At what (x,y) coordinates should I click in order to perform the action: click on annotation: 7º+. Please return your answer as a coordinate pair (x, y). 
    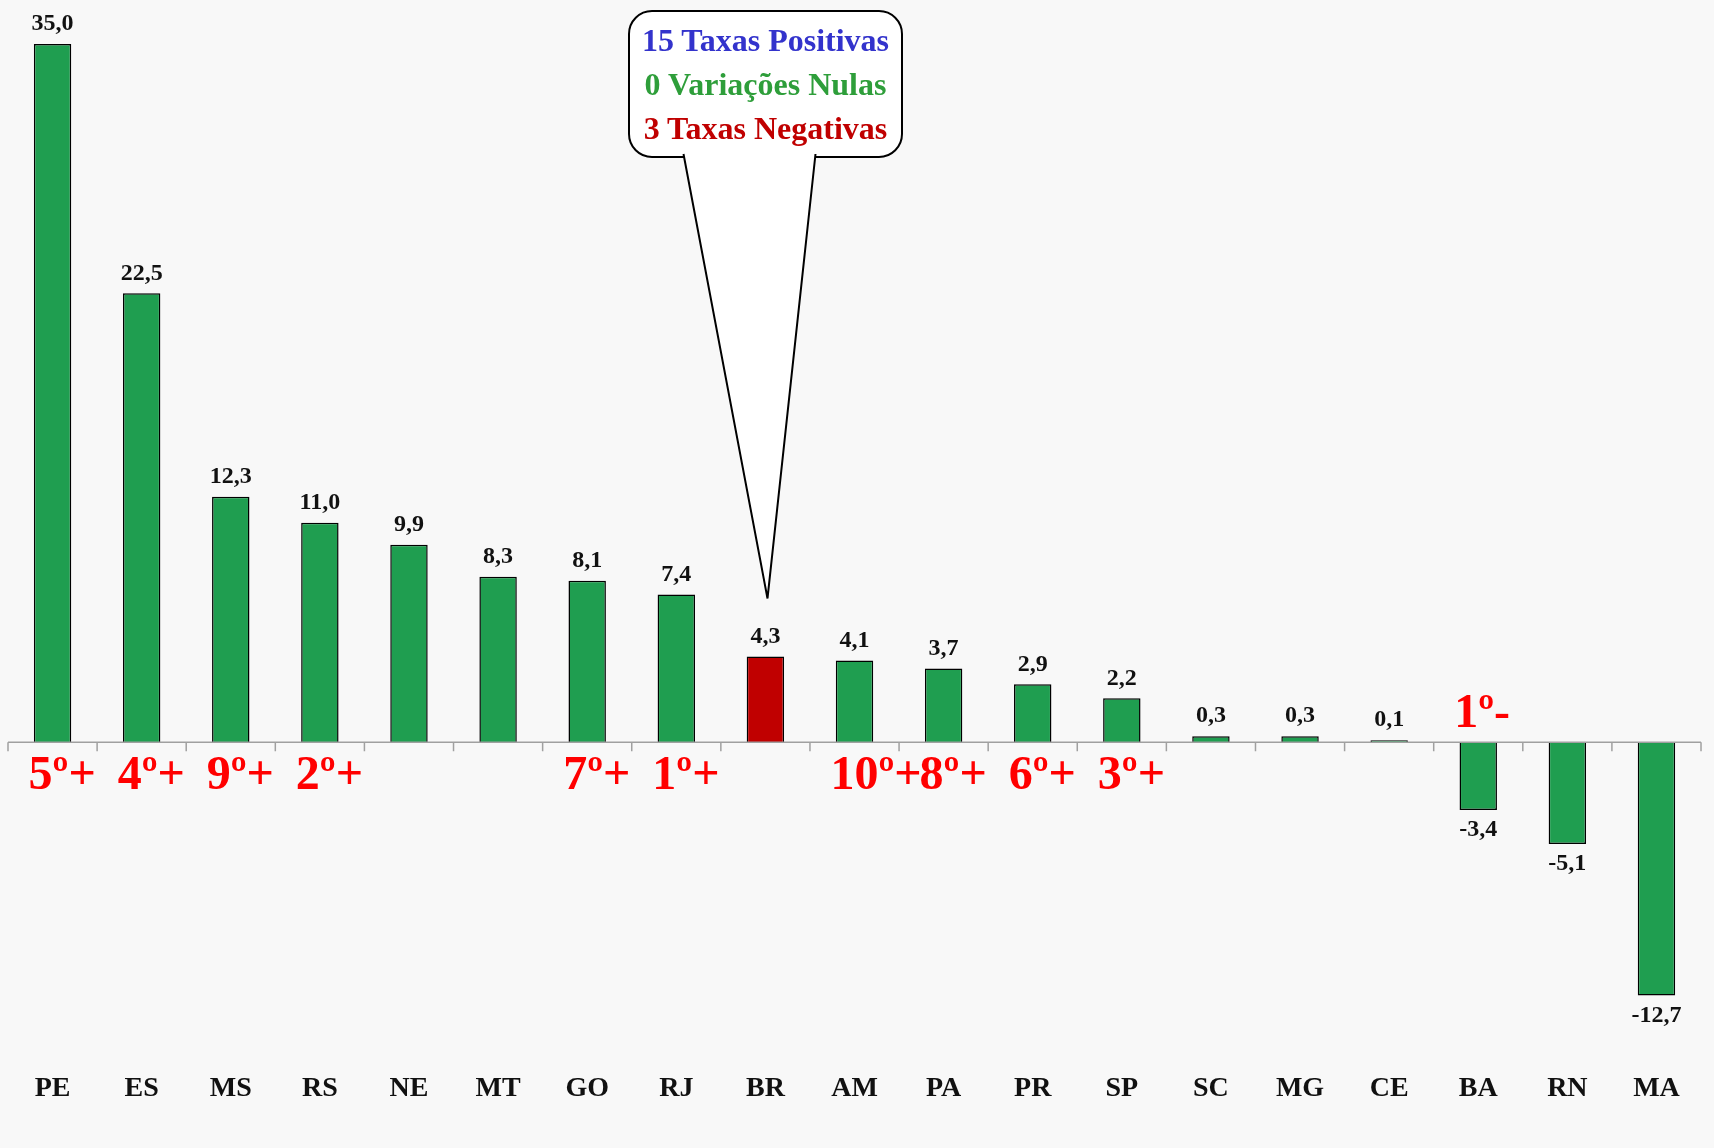
    Looking at the image, I should click on (597, 772).